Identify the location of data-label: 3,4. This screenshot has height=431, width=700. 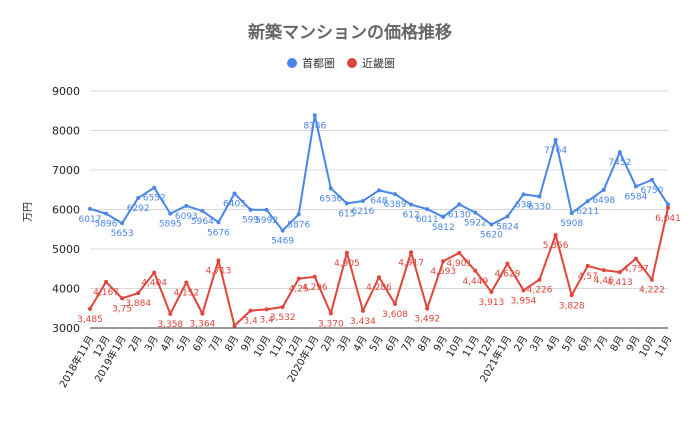
(250, 322).